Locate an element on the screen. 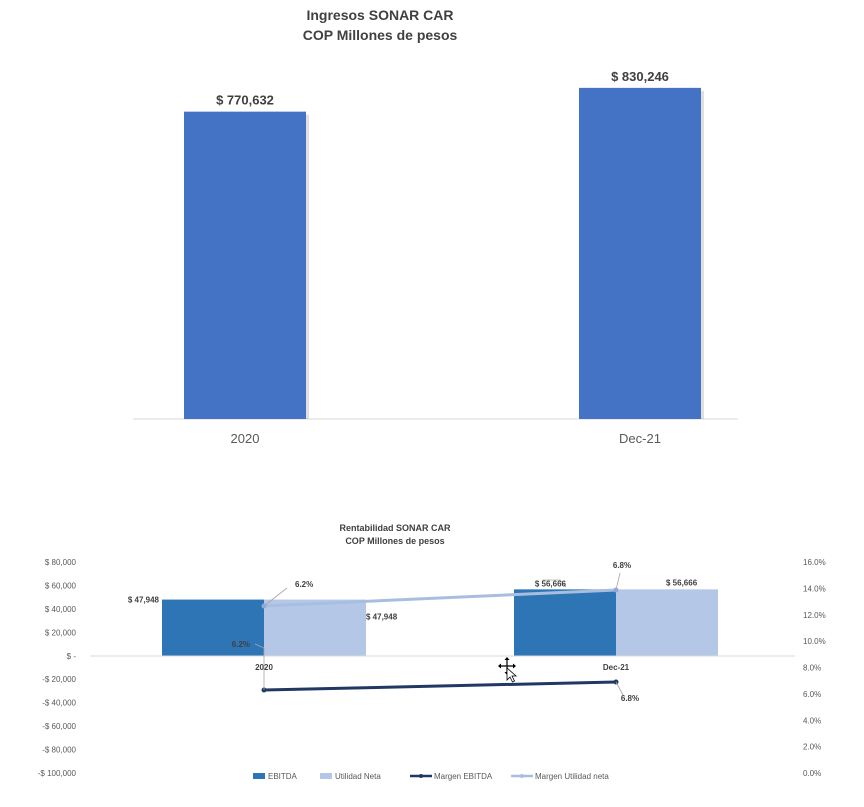  chart2-right-tick: 16.0% is located at coordinates (814, 562).